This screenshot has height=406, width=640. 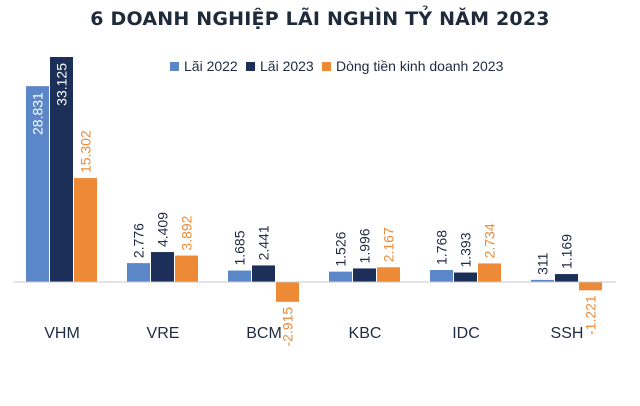 I want to click on value-label-kbc-1: 1.996, so click(x=364, y=245).